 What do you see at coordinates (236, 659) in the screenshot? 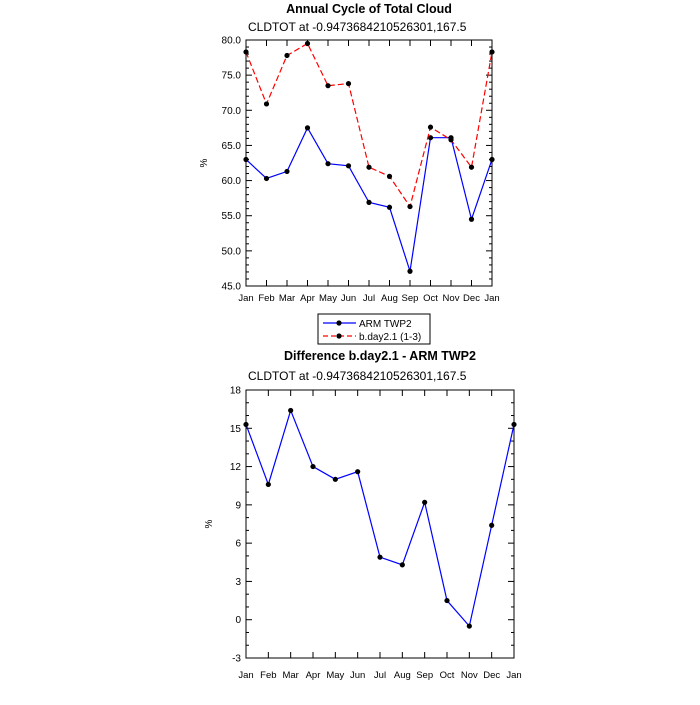
I see `y-tick-label: -3` at bounding box center [236, 659].